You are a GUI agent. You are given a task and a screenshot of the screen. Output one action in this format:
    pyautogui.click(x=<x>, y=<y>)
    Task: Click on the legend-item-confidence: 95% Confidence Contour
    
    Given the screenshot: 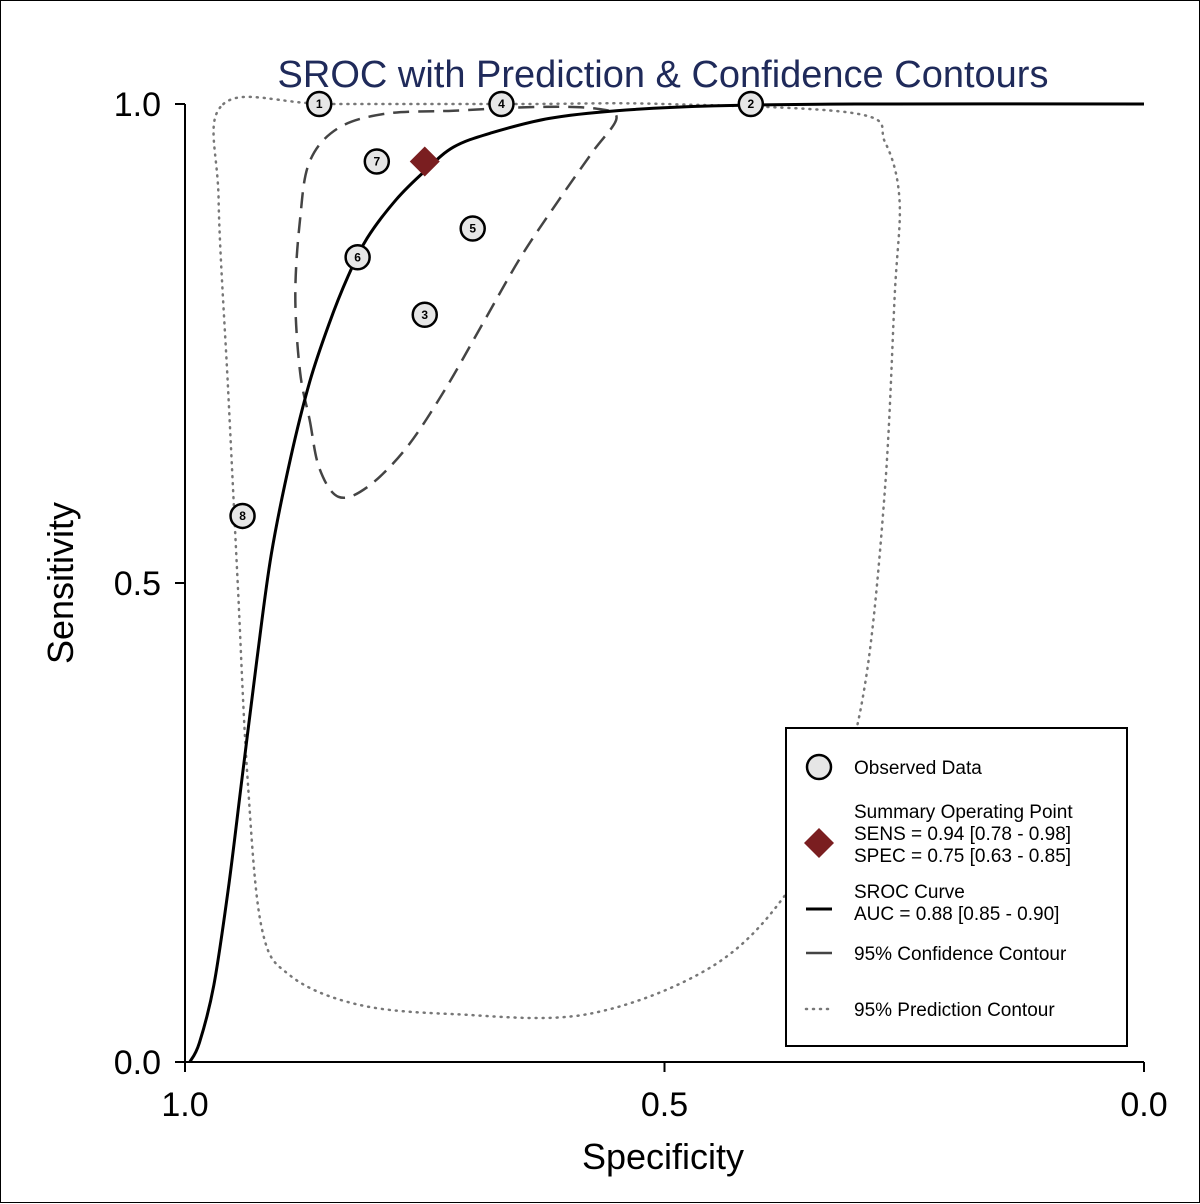 What is the action you would take?
    pyautogui.click(x=936, y=954)
    